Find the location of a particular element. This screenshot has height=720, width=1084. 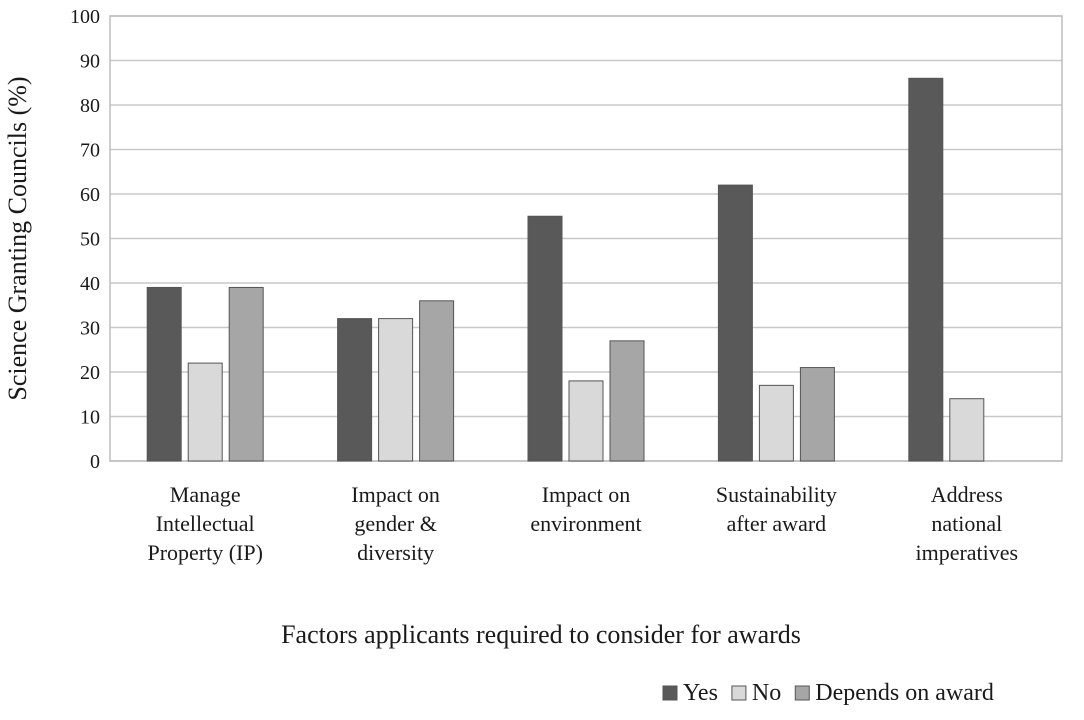

x-category-label: Manage is located at coordinates (205, 494).